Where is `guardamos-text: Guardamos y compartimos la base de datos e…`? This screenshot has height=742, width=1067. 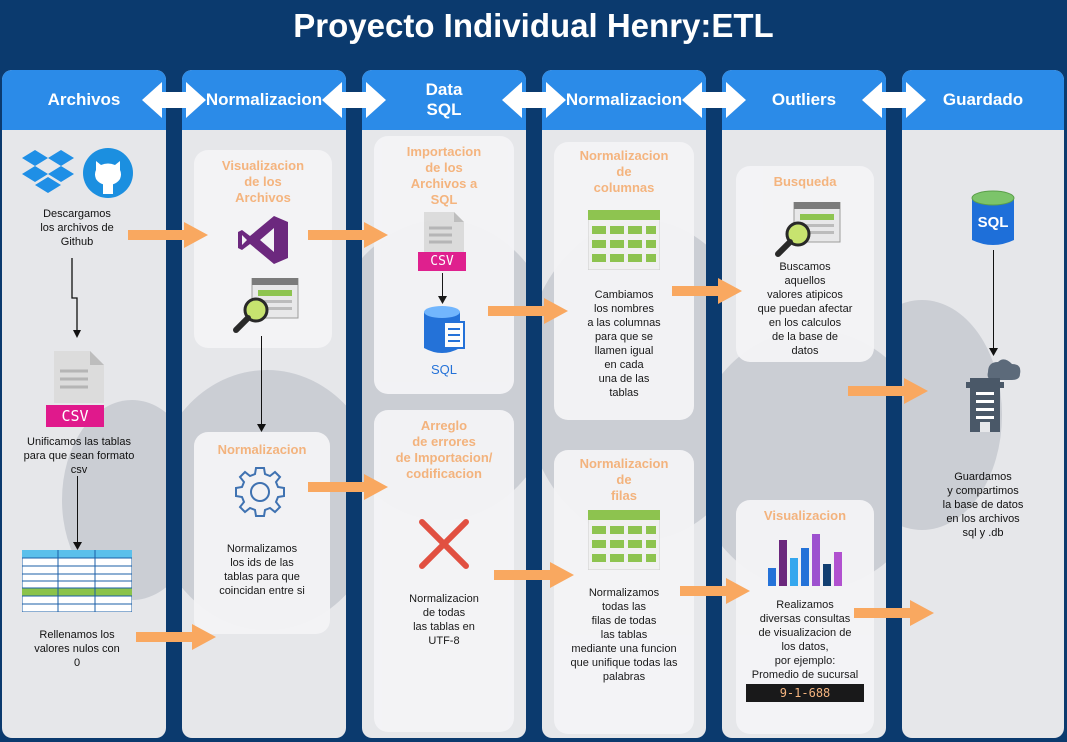
guardamos-text: Guardamos y compartimos la base de datos e… is located at coordinates (983, 505).